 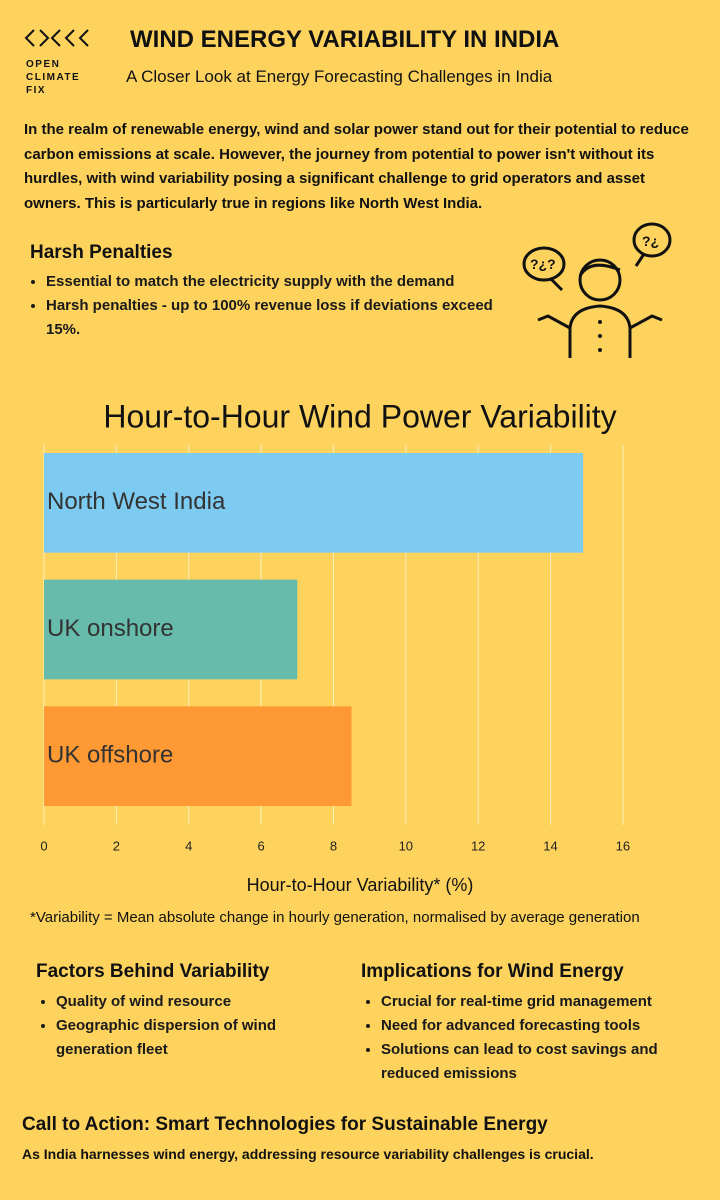 I want to click on logo-text: OPEN CLIMATE FIX, so click(x=53, y=77).